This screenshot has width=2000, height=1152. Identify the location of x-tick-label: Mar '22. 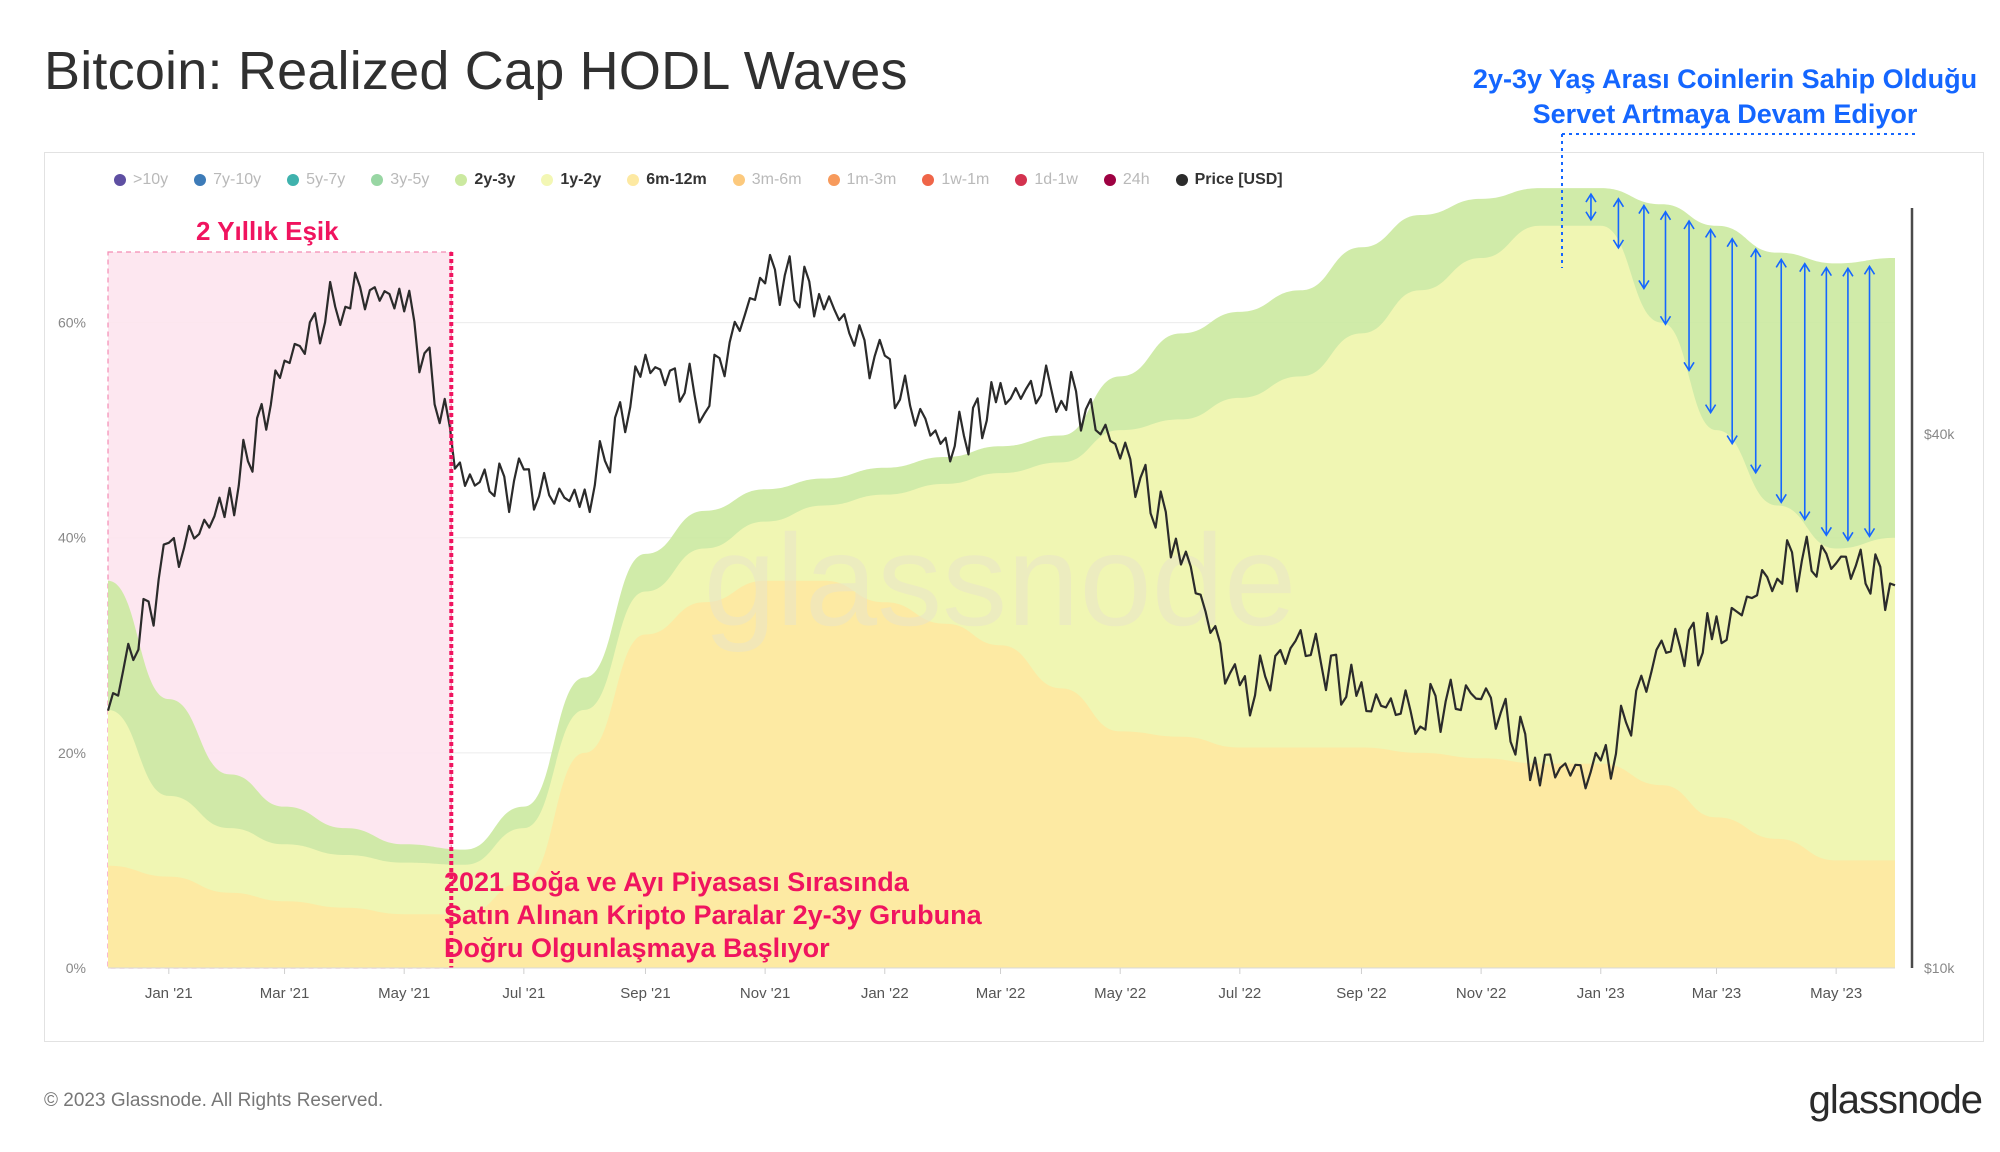
(1001, 993).